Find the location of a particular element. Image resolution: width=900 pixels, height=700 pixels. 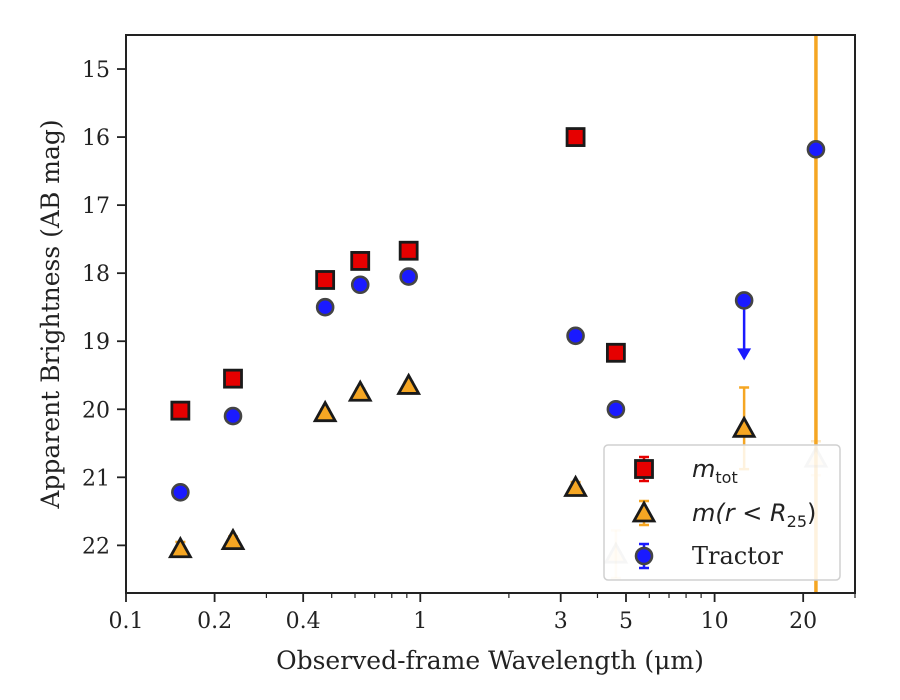

x-tick-label: 5 is located at coordinates (626, 621).